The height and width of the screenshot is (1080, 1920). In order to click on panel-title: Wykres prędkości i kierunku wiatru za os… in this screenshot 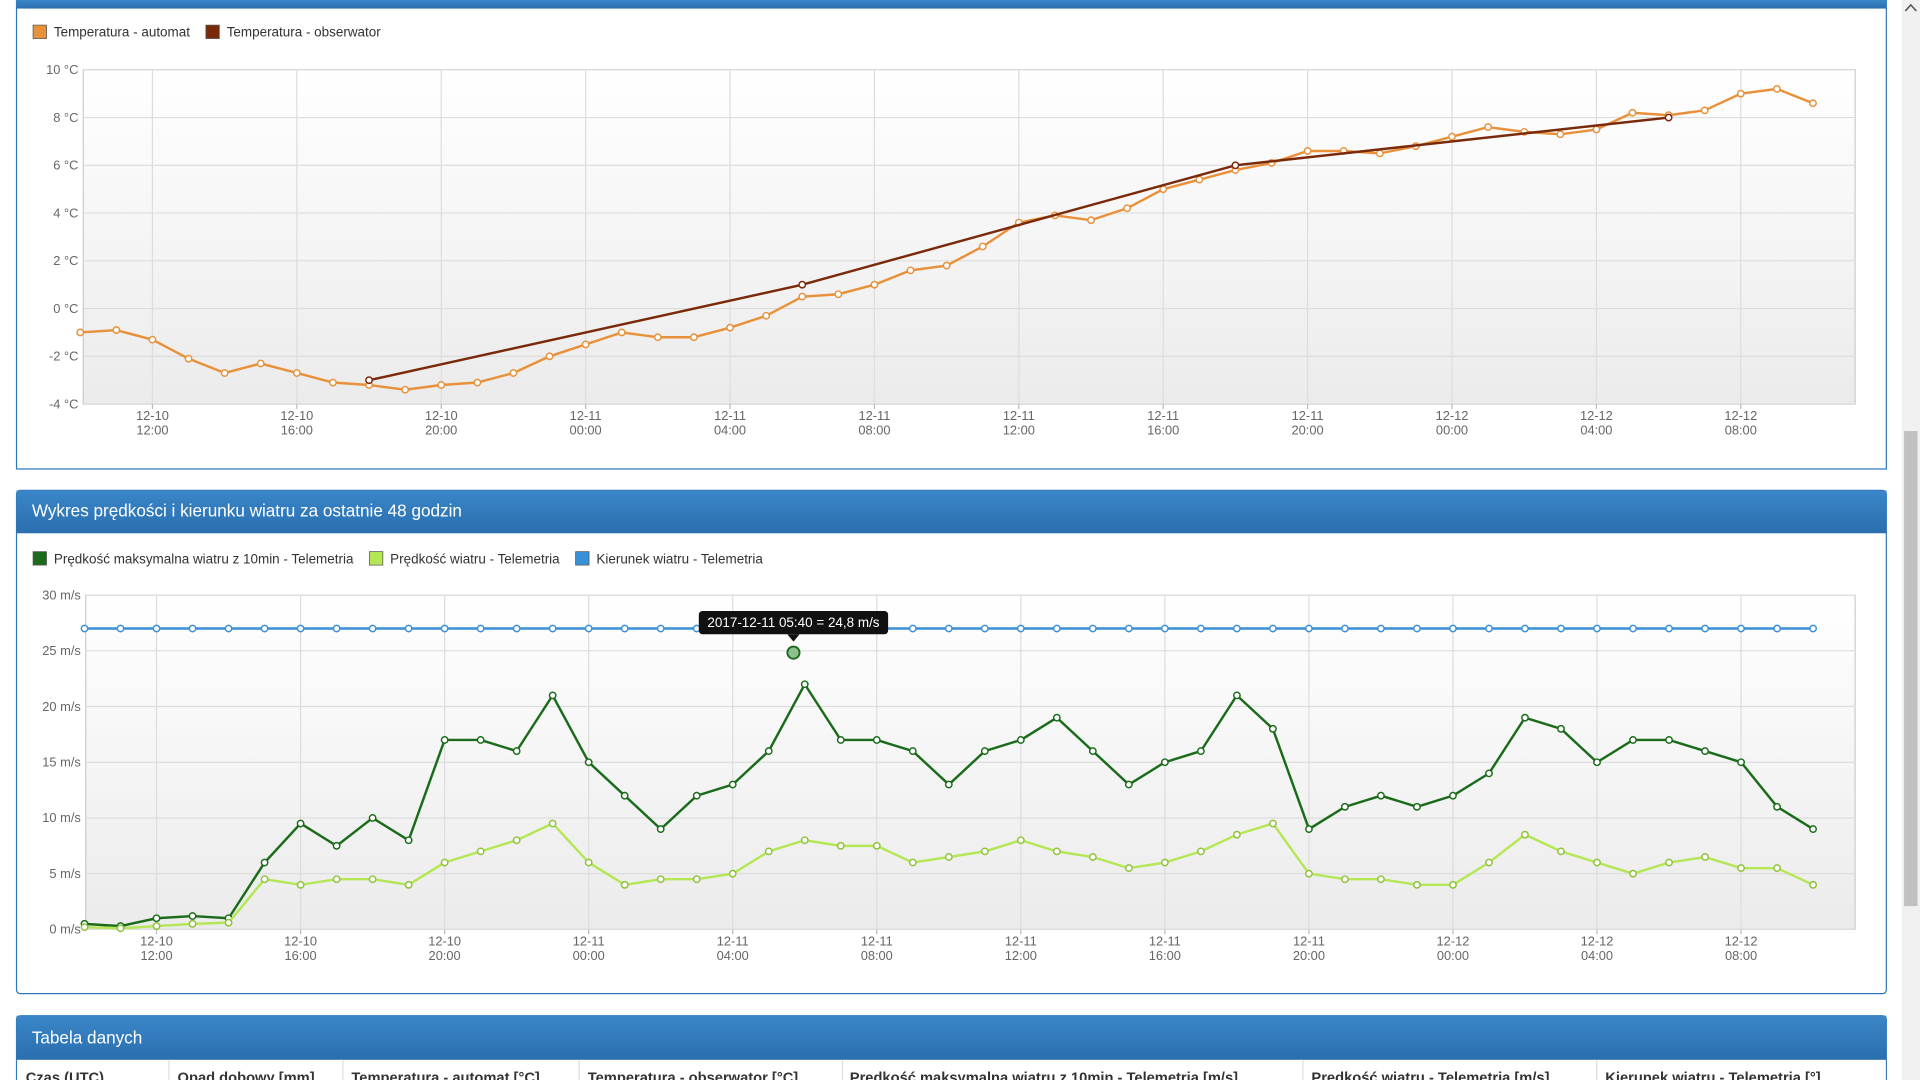, I will do `click(247, 511)`.